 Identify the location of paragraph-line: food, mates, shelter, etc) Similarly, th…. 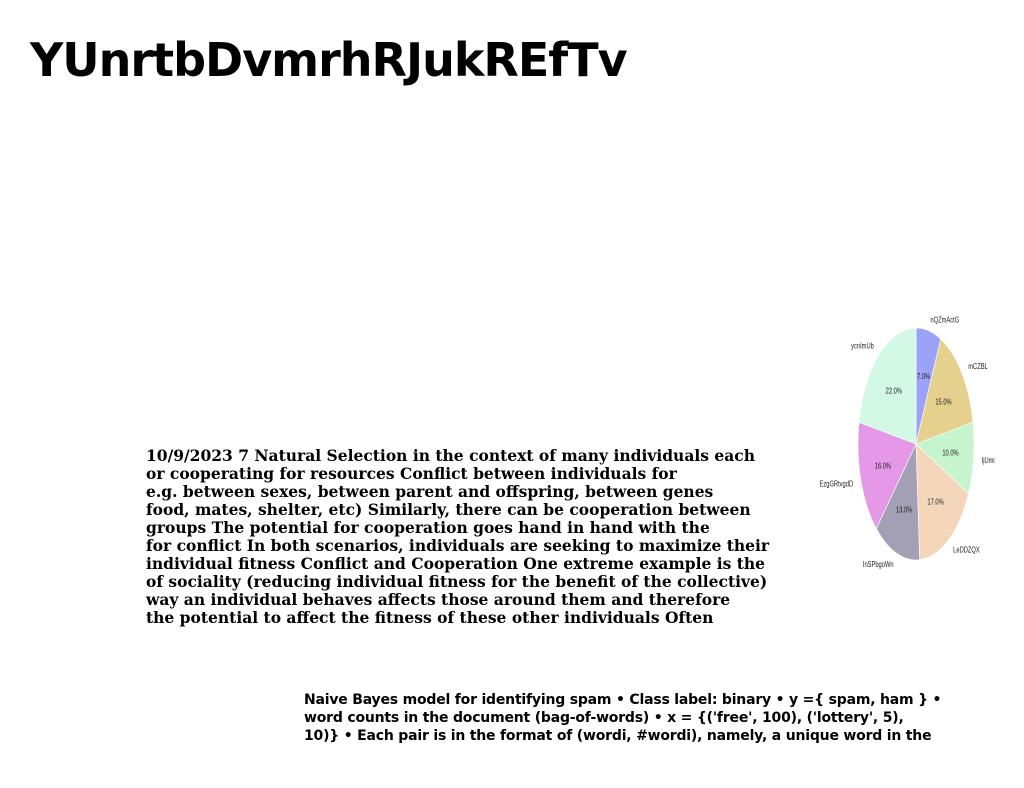
(448, 509).